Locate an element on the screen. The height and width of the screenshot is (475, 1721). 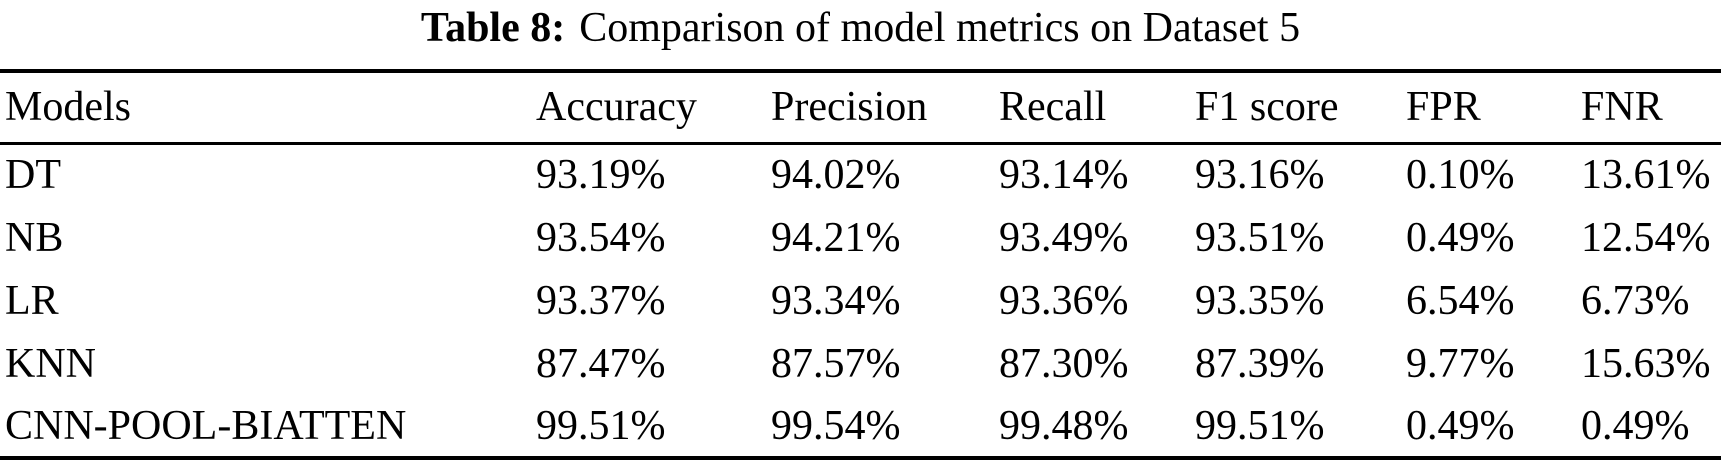
cell-precision: 93.34% is located at coordinates (836, 300).